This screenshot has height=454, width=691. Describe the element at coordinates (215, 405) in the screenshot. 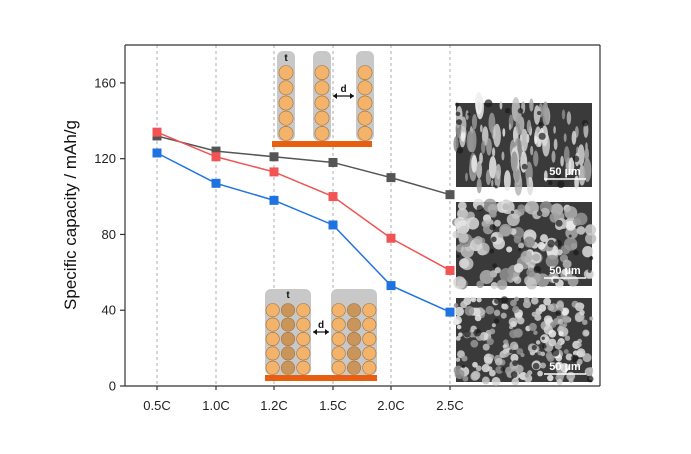

I see `x-tick-label: 1.0C` at that location.